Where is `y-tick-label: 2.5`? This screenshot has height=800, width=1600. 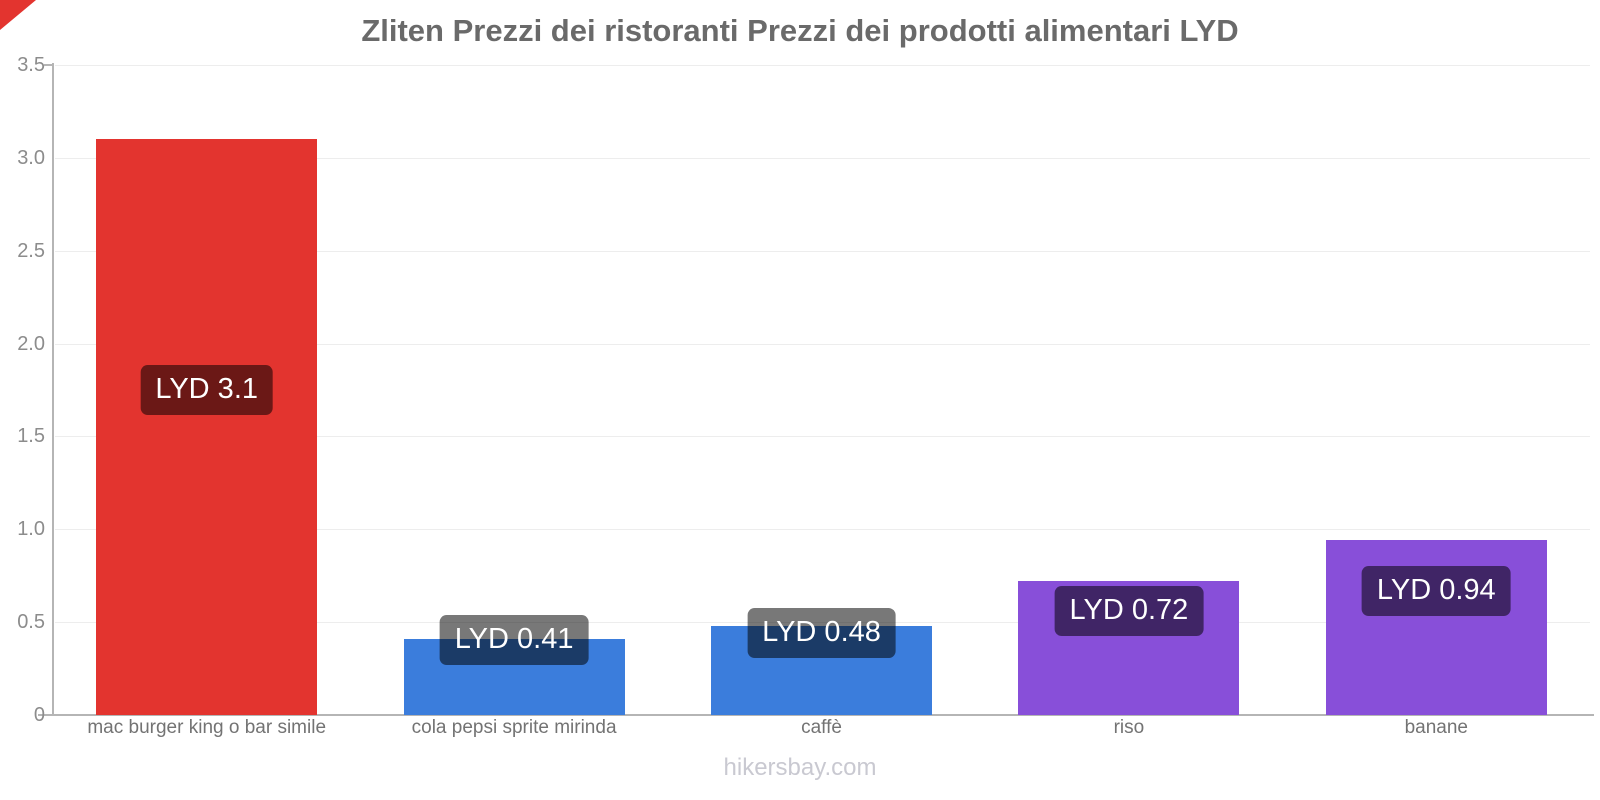 y-tick-label: 2.5 is located at coordinates (31, 250).